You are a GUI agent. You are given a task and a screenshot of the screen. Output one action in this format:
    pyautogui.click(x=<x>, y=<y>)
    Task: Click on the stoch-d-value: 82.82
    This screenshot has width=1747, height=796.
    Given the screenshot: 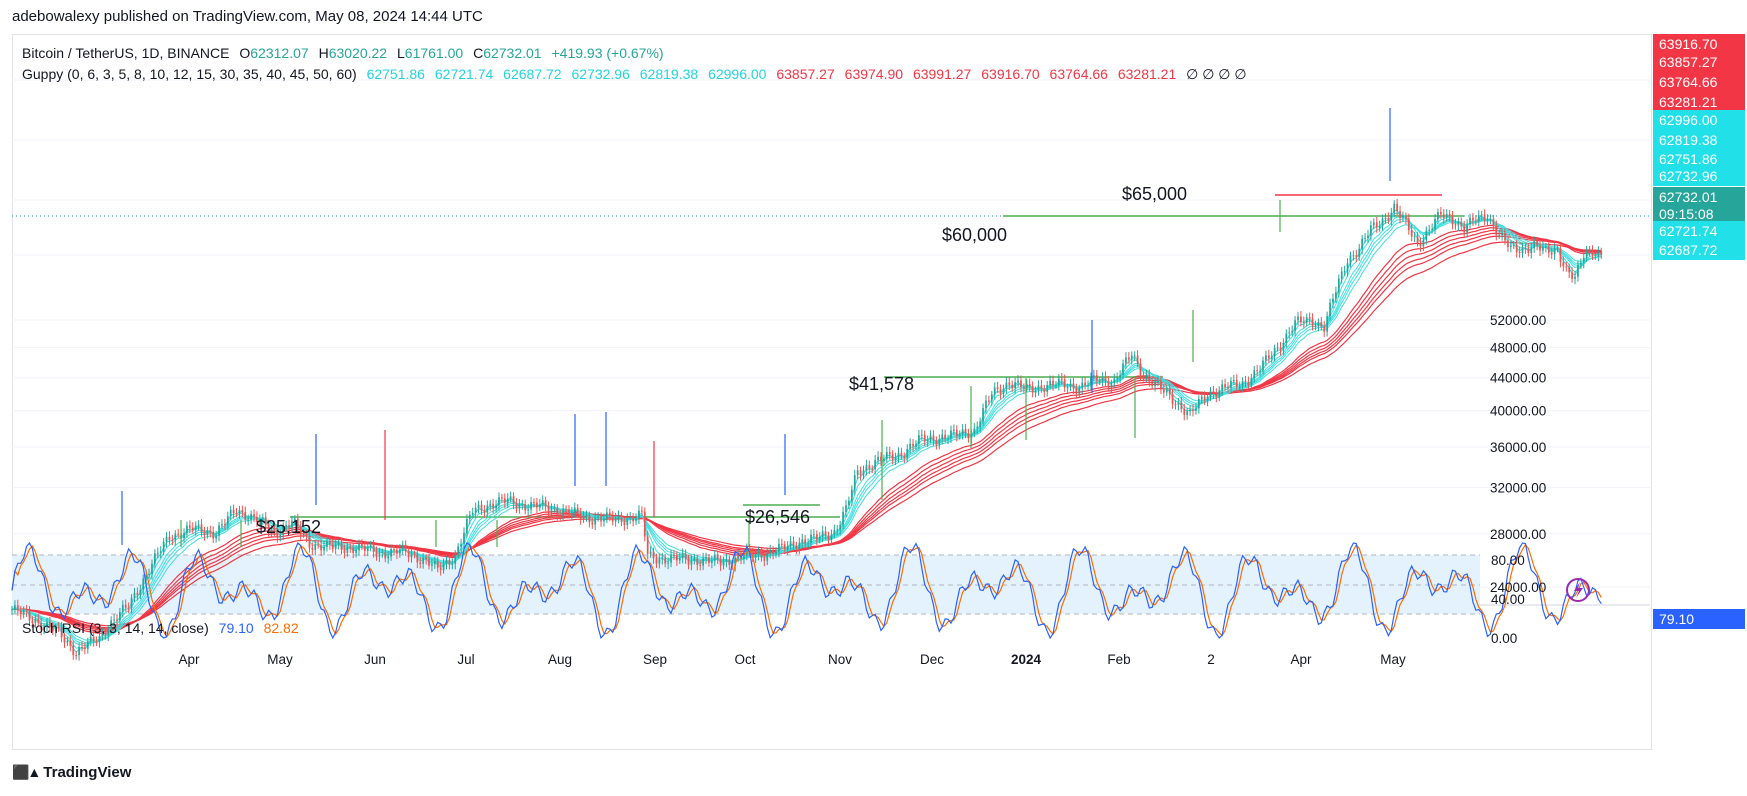 What is the action you would take?
    pyautogui.click(x=281, y=628)
    